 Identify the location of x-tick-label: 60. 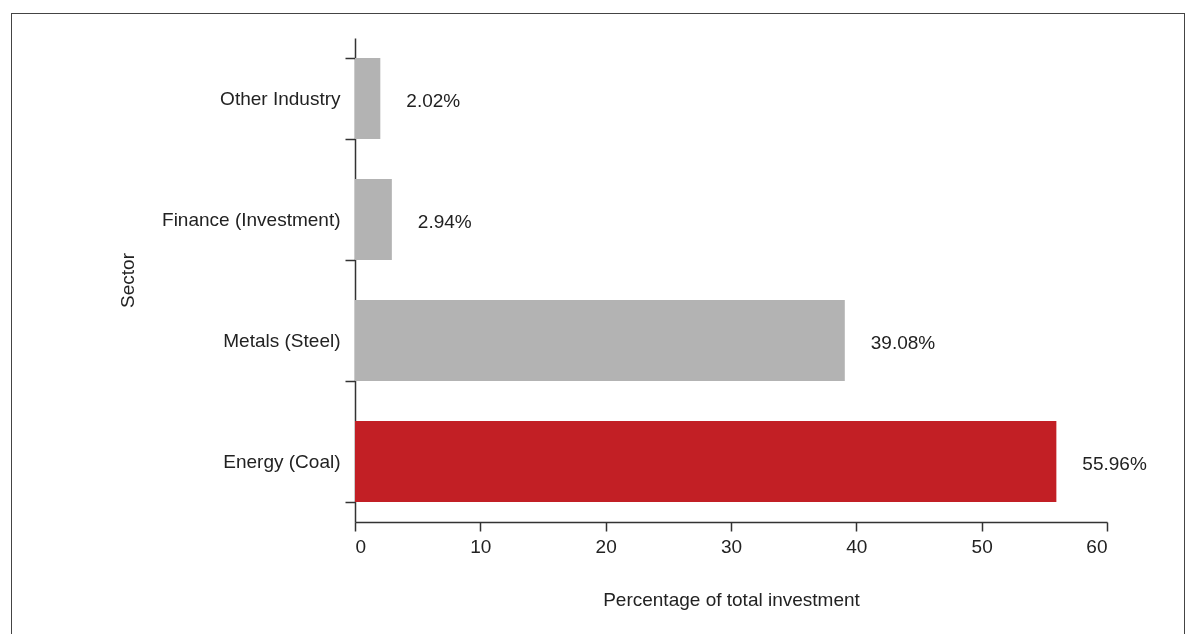
(1097, 546).